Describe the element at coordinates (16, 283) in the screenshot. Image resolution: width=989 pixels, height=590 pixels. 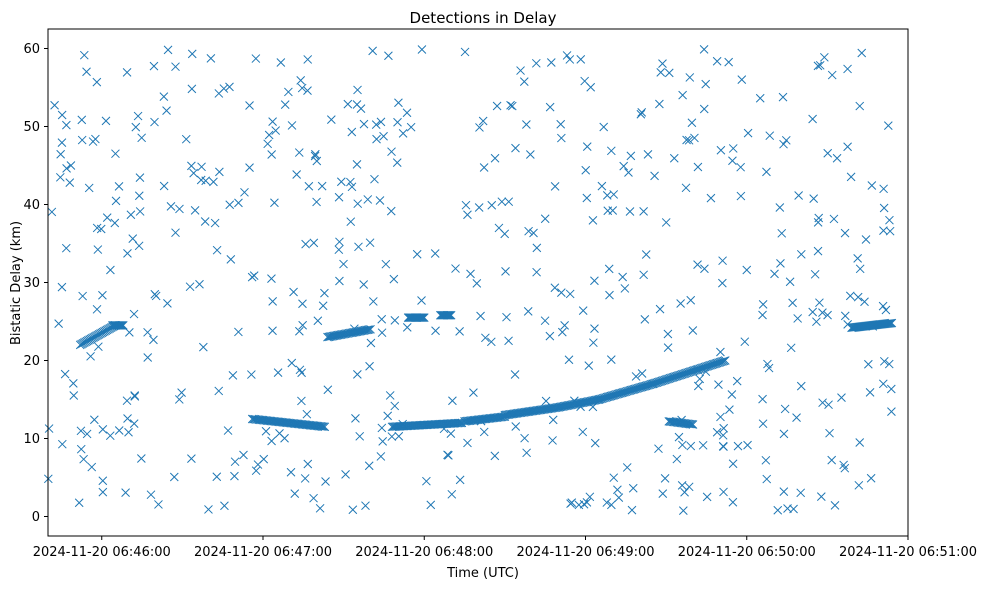
I see `y-axis-title: Bistatic Delay (km)` at that location.